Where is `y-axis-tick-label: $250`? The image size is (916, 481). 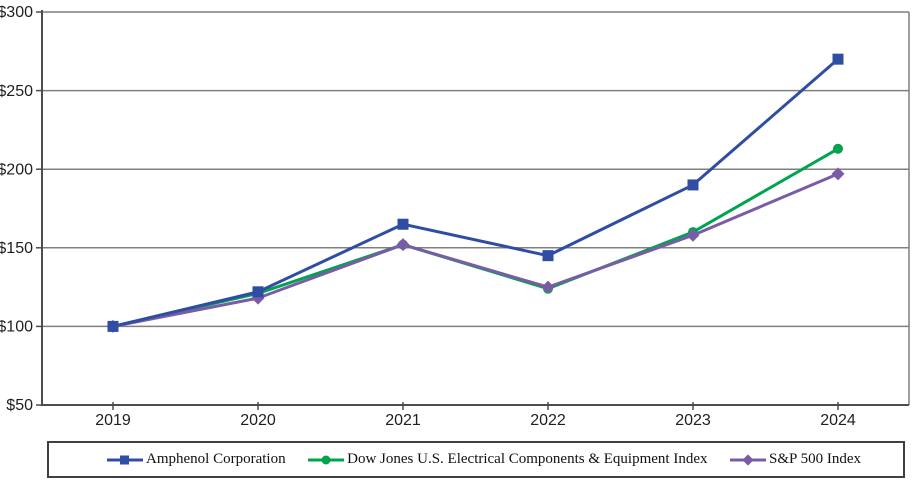 y-axis-tick-label: $250 is located at coordinates (16, 91).